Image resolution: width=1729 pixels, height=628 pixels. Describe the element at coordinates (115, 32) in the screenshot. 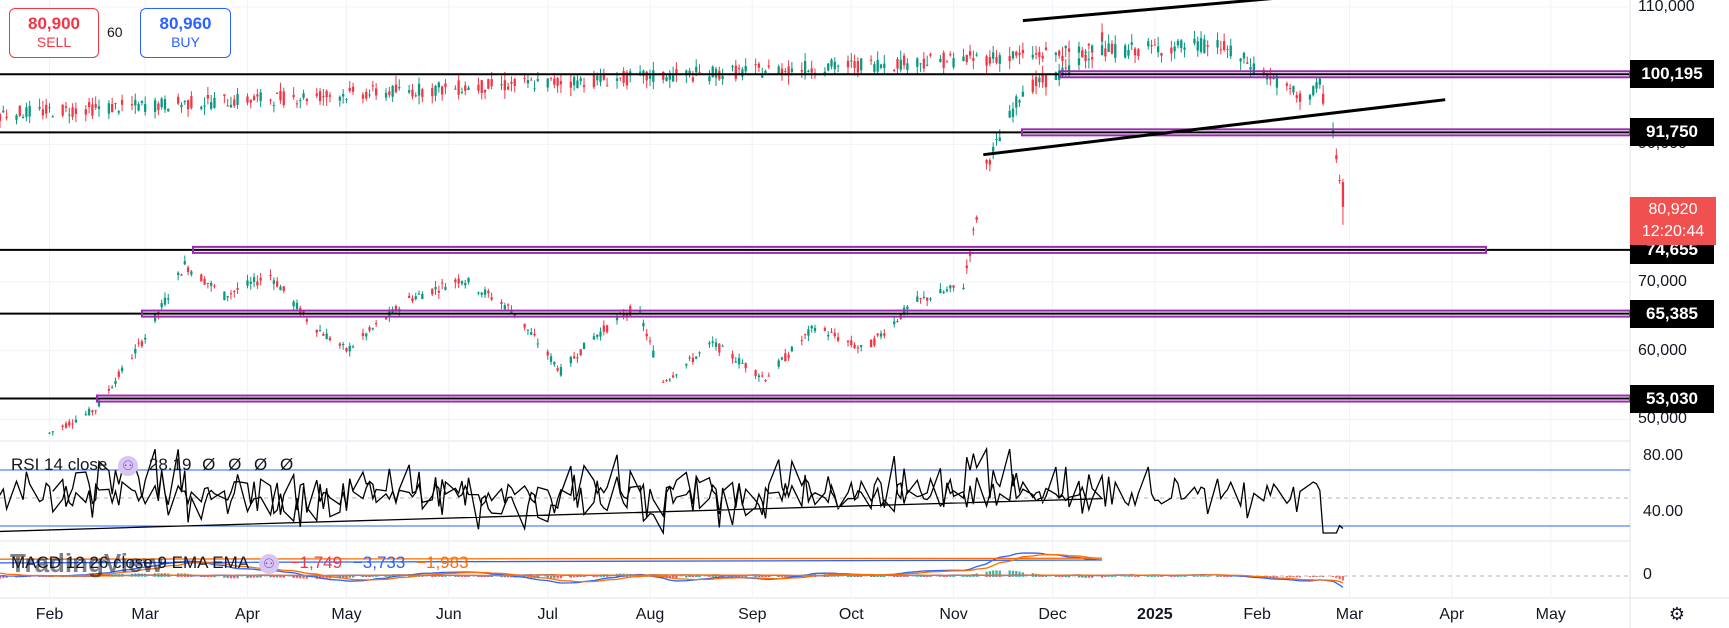

I see `order-quantity: 60` at that location.